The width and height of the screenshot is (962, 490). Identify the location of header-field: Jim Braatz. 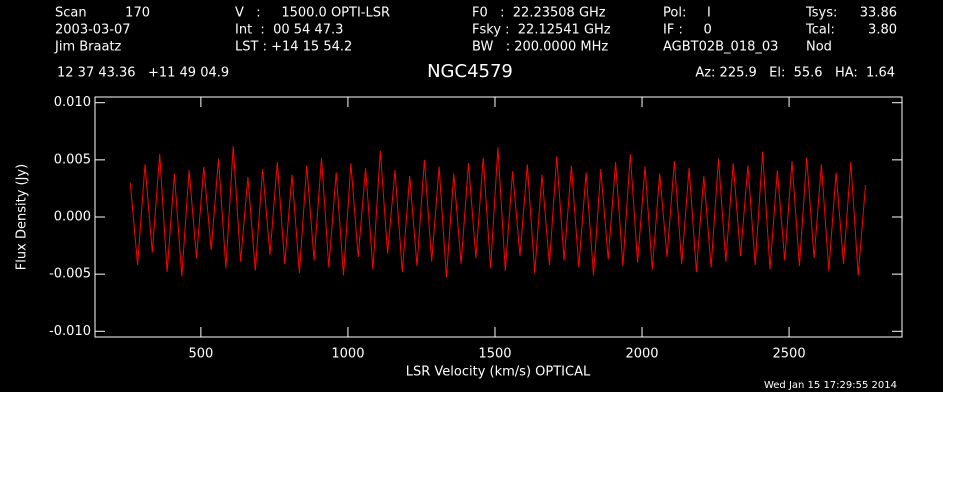
(88, 47).